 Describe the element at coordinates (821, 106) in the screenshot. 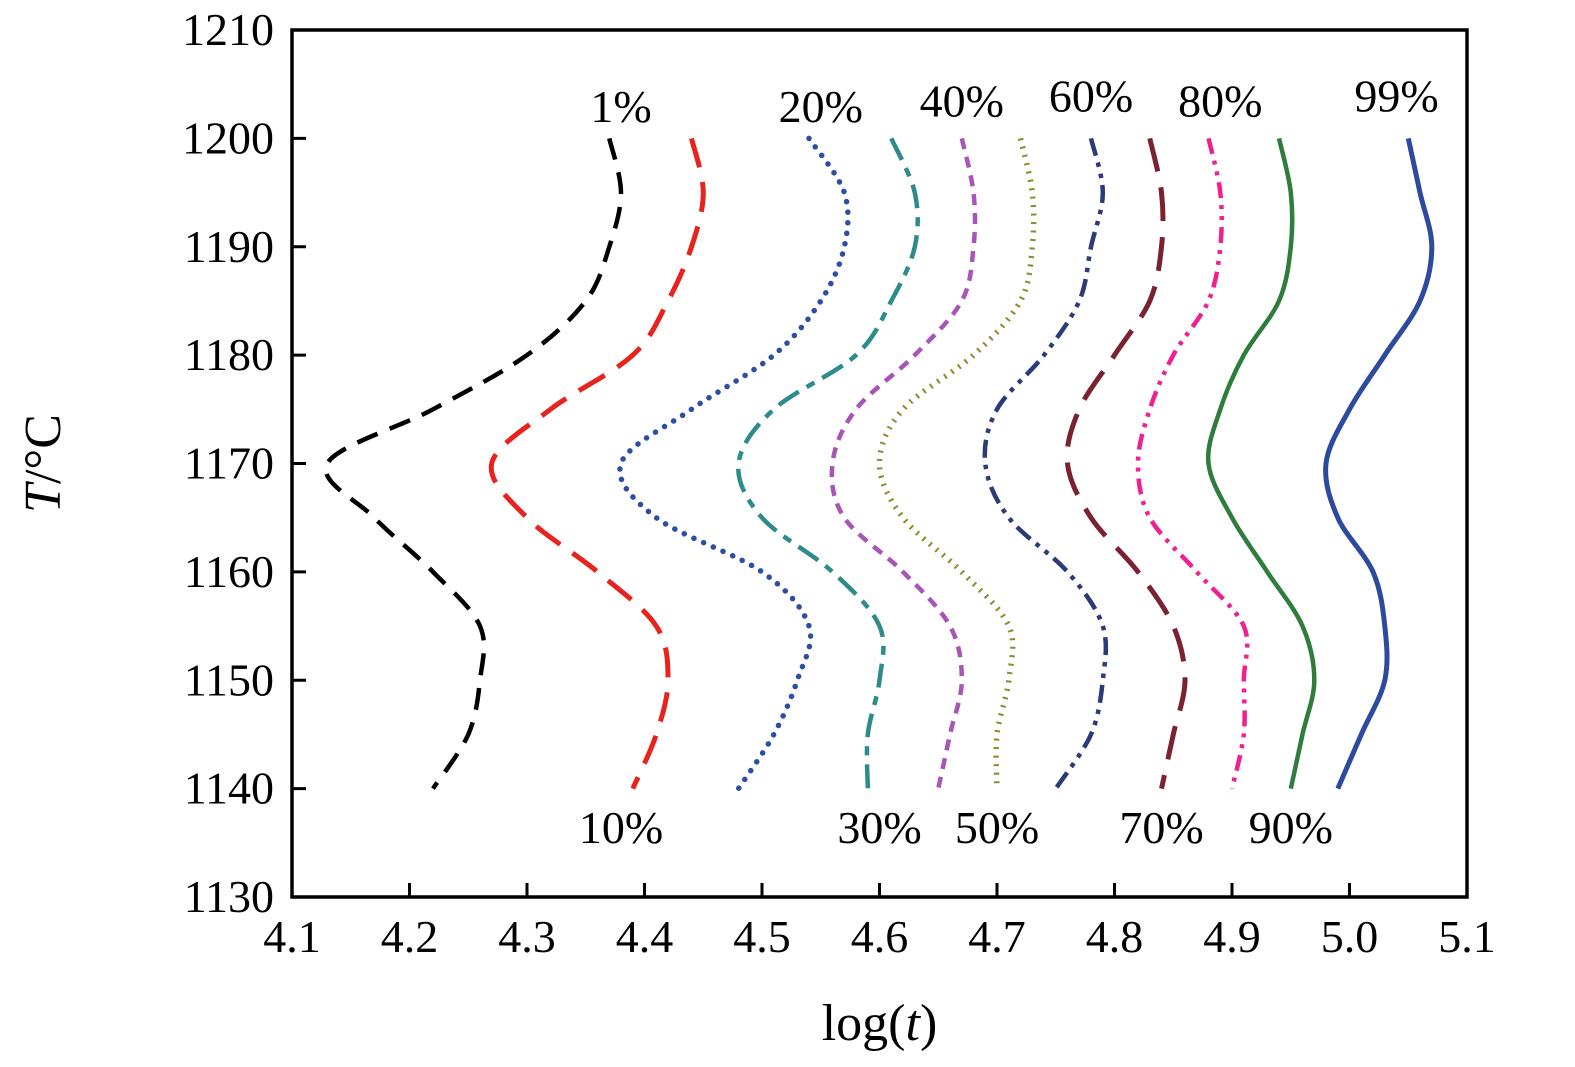

I see `curve-label-p20: 20%` at that location.